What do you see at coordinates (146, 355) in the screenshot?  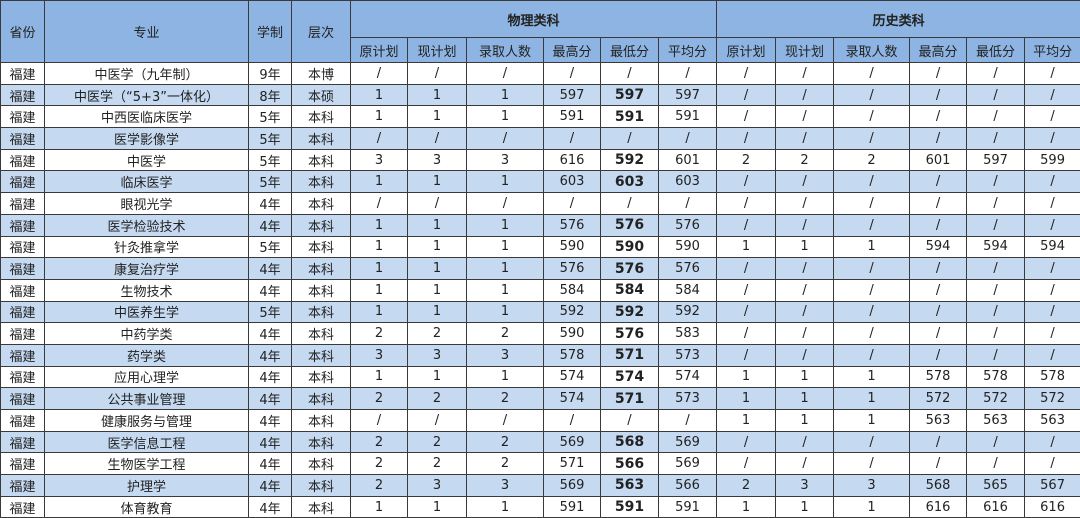 I see `cell-major: 药学类` at bounding box center [146, 355].